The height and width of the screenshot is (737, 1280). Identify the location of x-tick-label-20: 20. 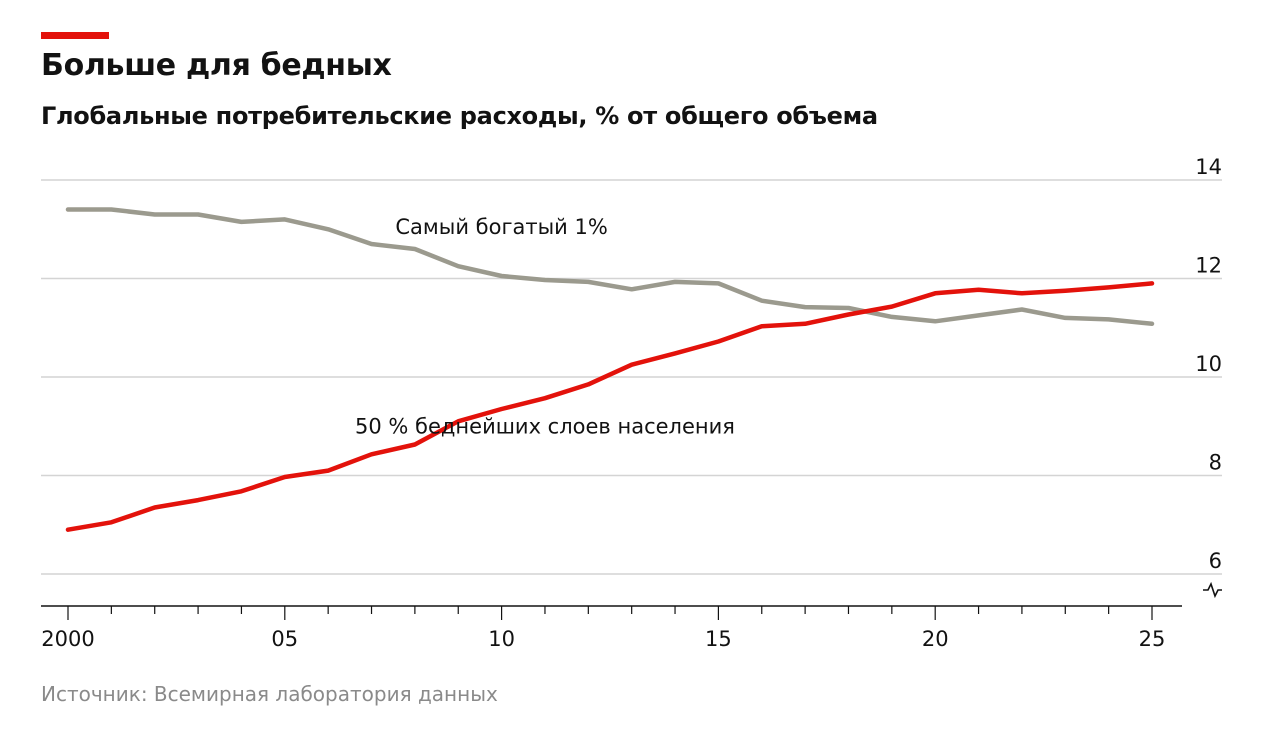
(935, 639).